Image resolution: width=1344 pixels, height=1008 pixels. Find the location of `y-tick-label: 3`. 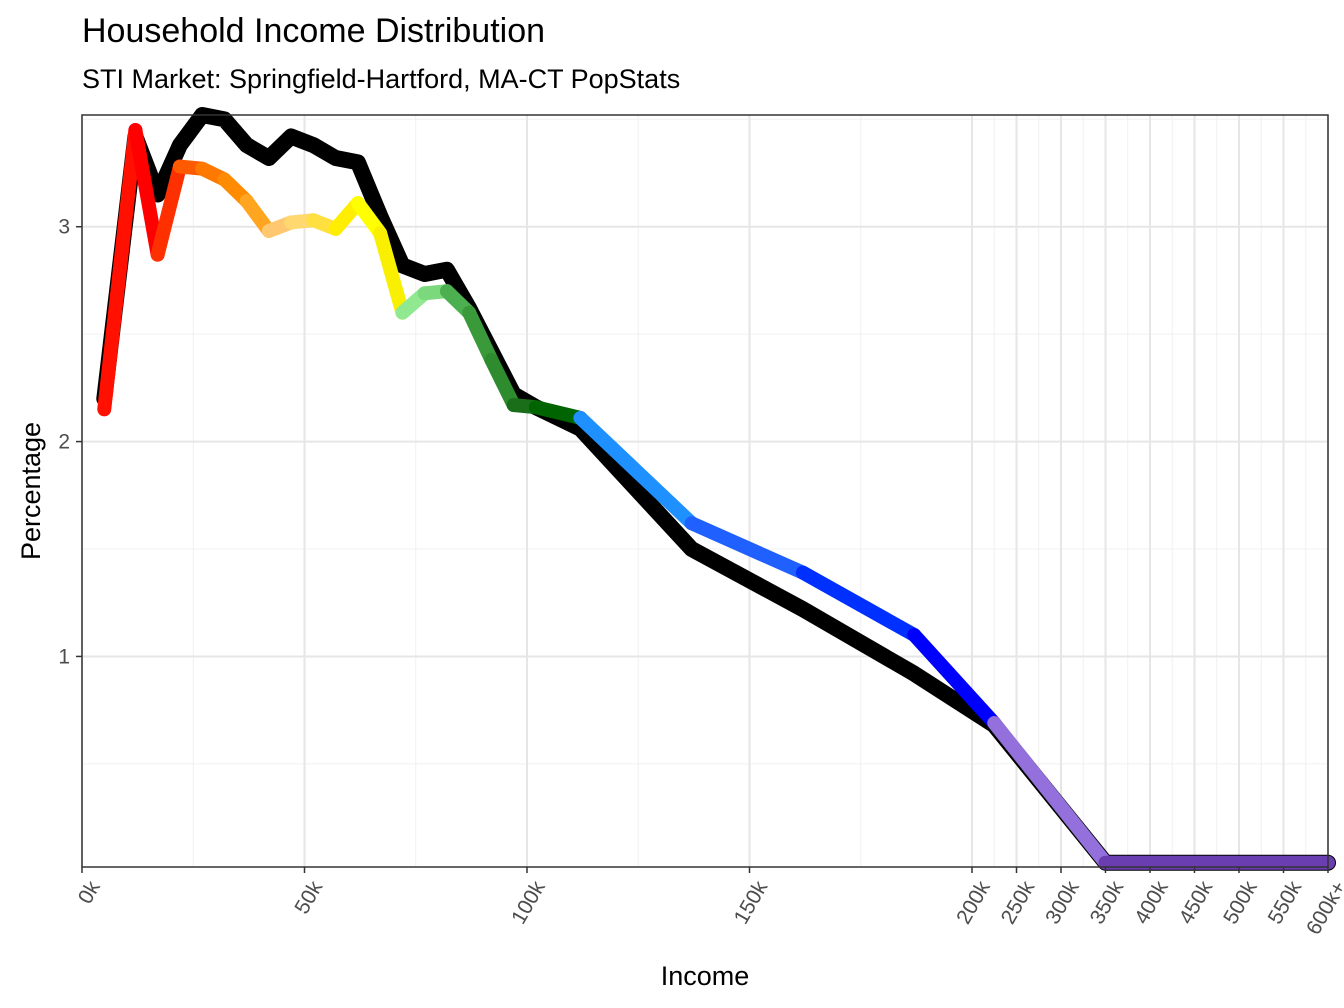

y-tick-label: 3 is located at coordinates (64, 227).